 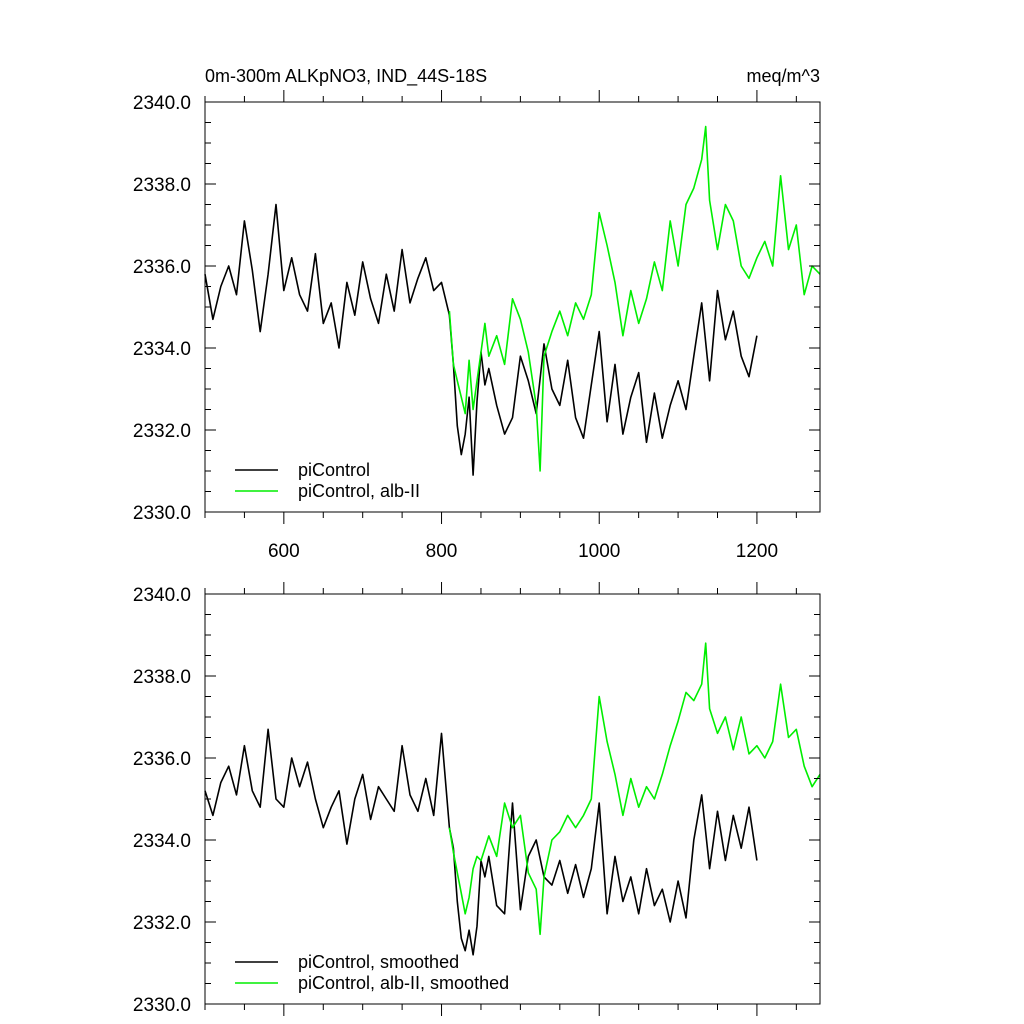 I want to click on top-x-tick-label: 600, so click(x=284, y=551).